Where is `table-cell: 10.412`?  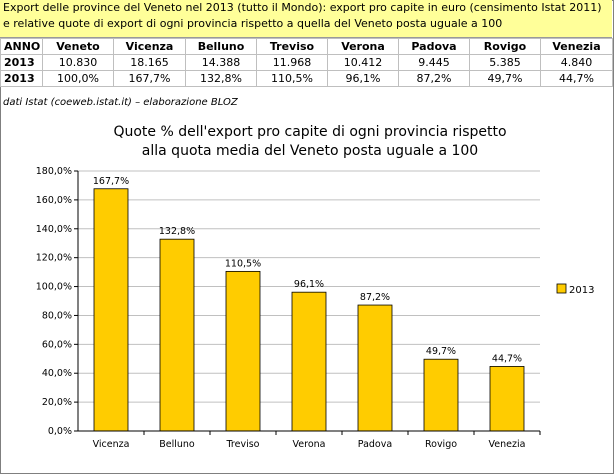 table-cell: 10.412 is located at coordinates (363, 62).